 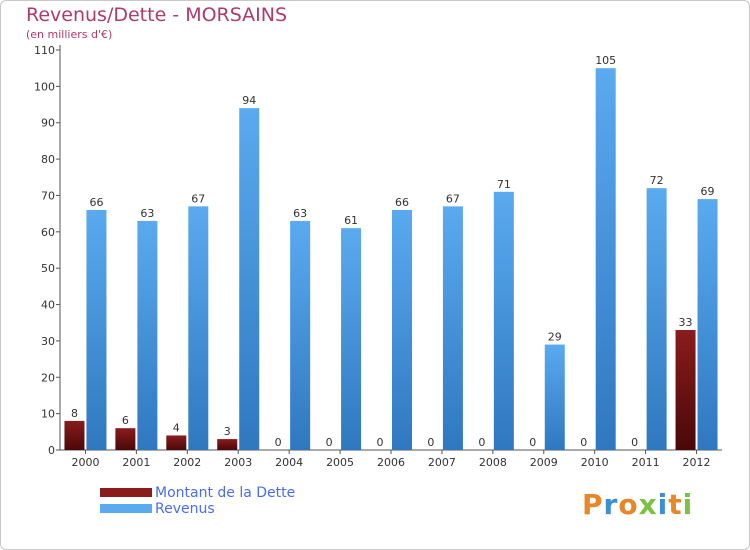 I want to click on bar-revenus-2003, so click(x=249, y=279).